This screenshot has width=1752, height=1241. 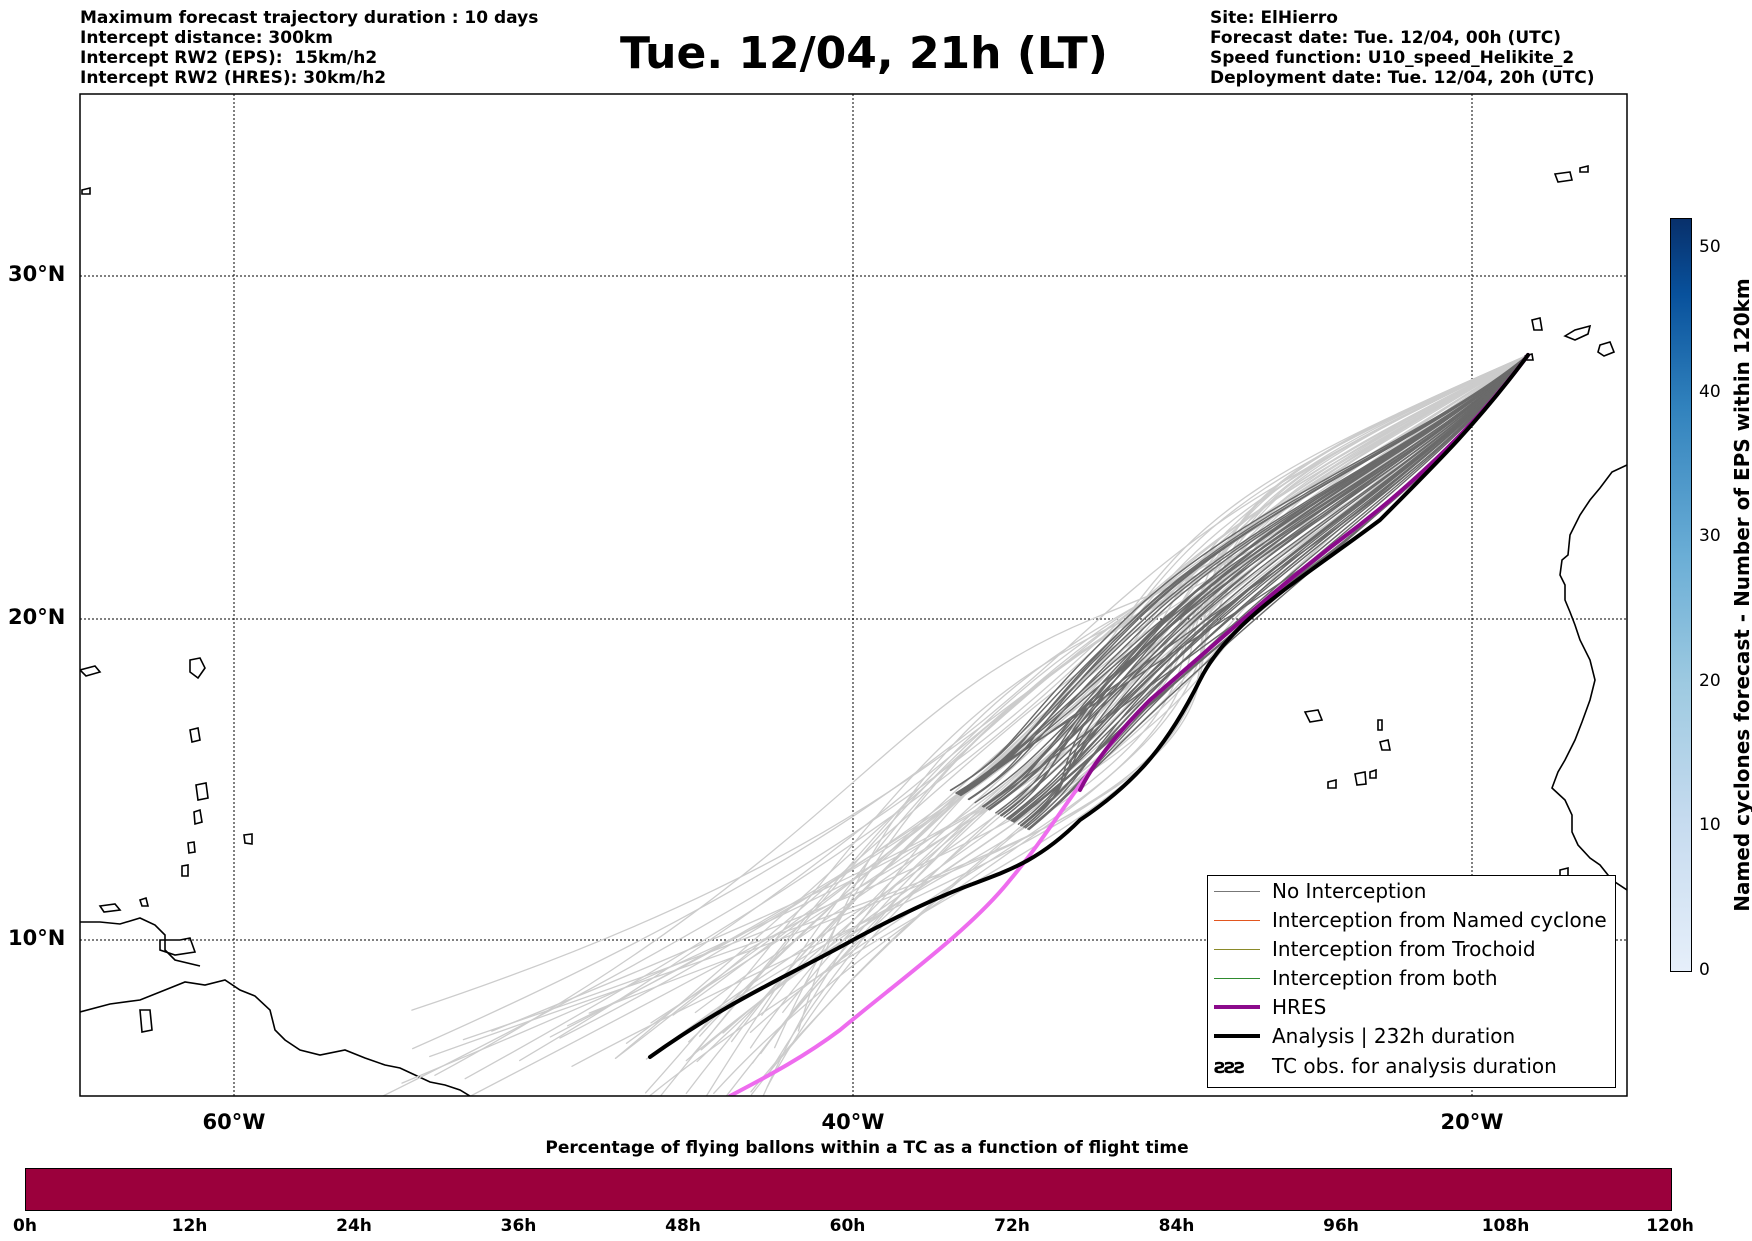 I want to click on lat-label-30: 30°N, so click(x=37, y=274).